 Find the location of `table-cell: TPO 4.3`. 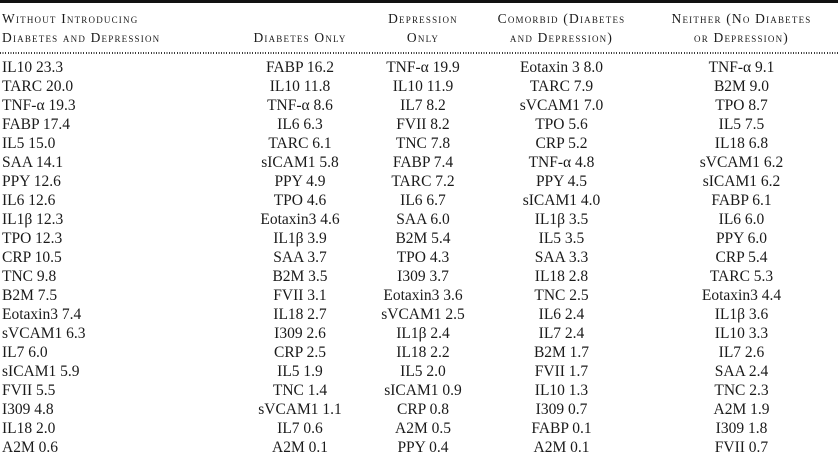

table-cell: TPO 4.3 is located at coordinates (423, 257).